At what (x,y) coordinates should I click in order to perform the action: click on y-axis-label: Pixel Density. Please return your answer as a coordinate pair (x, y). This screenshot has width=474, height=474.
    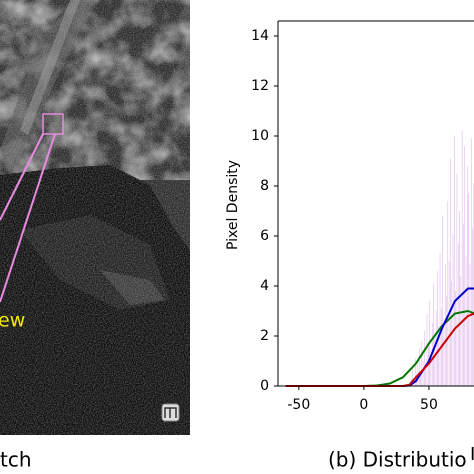
    Looking at the image, I should click on (233, 205).